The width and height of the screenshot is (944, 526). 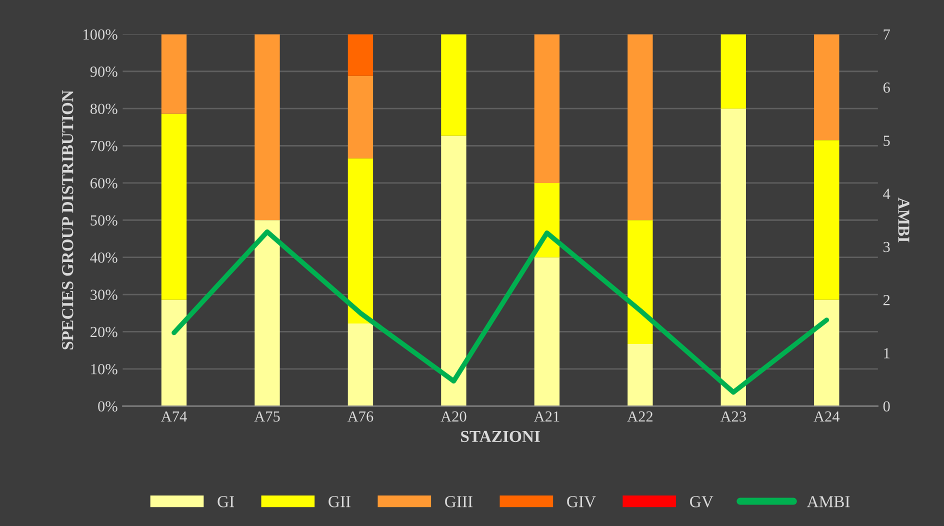 I want to click on y2-tick-label: 1, so click(x=887, y=353).